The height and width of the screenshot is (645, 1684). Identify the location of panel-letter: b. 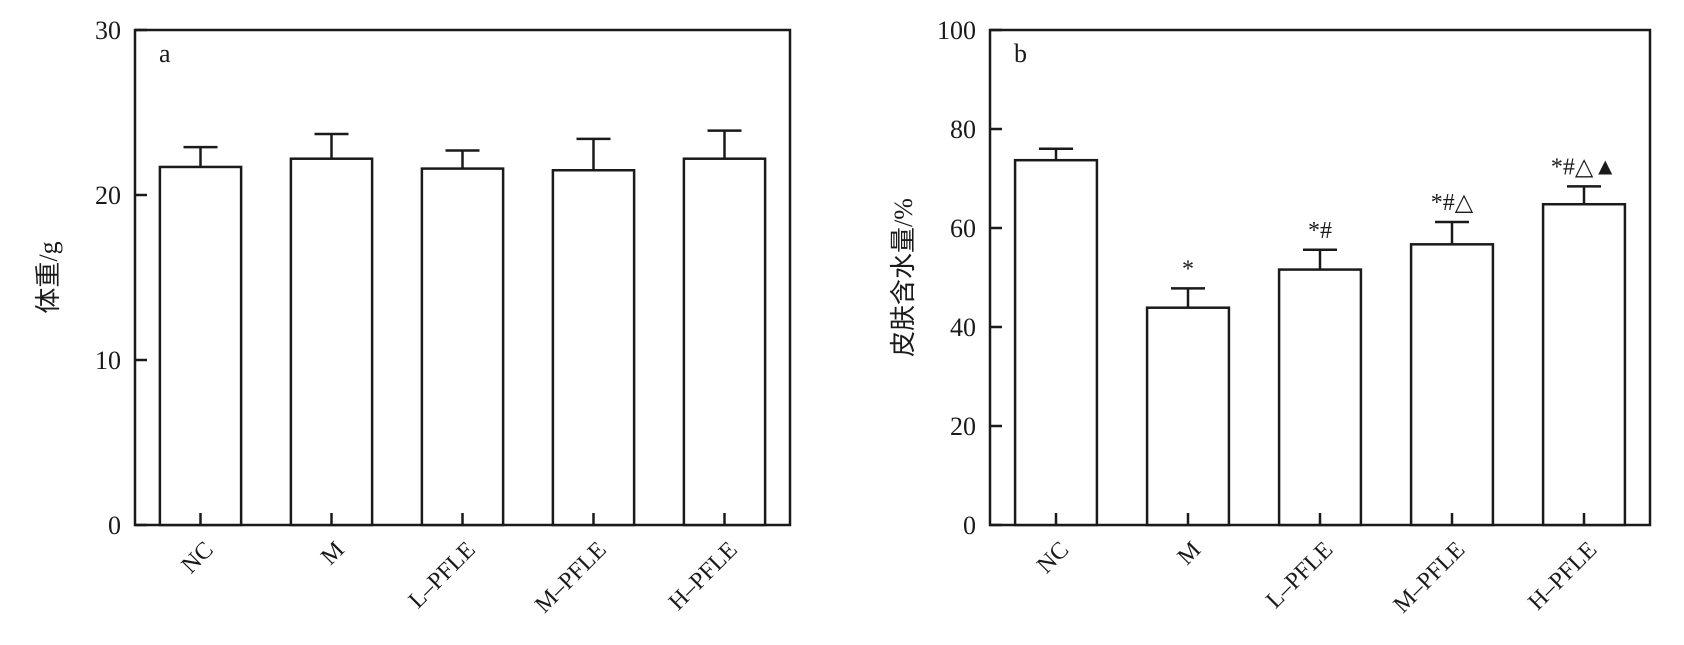
(1020, 53).